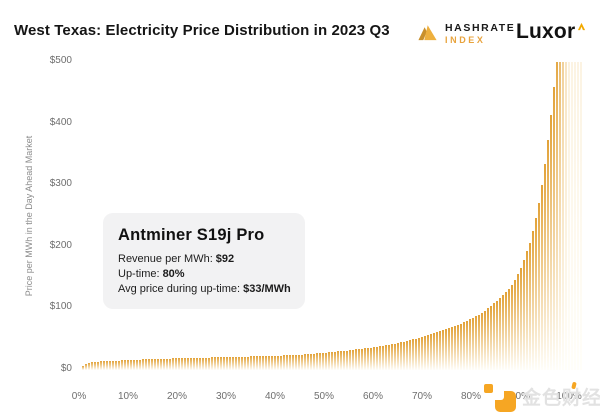 The width and height of the screenshot is (600, 420). What do you see at coordinates (60, 60) in the screenshot?
I see `y-tick-label: $500` at bounding box center [60, 60].